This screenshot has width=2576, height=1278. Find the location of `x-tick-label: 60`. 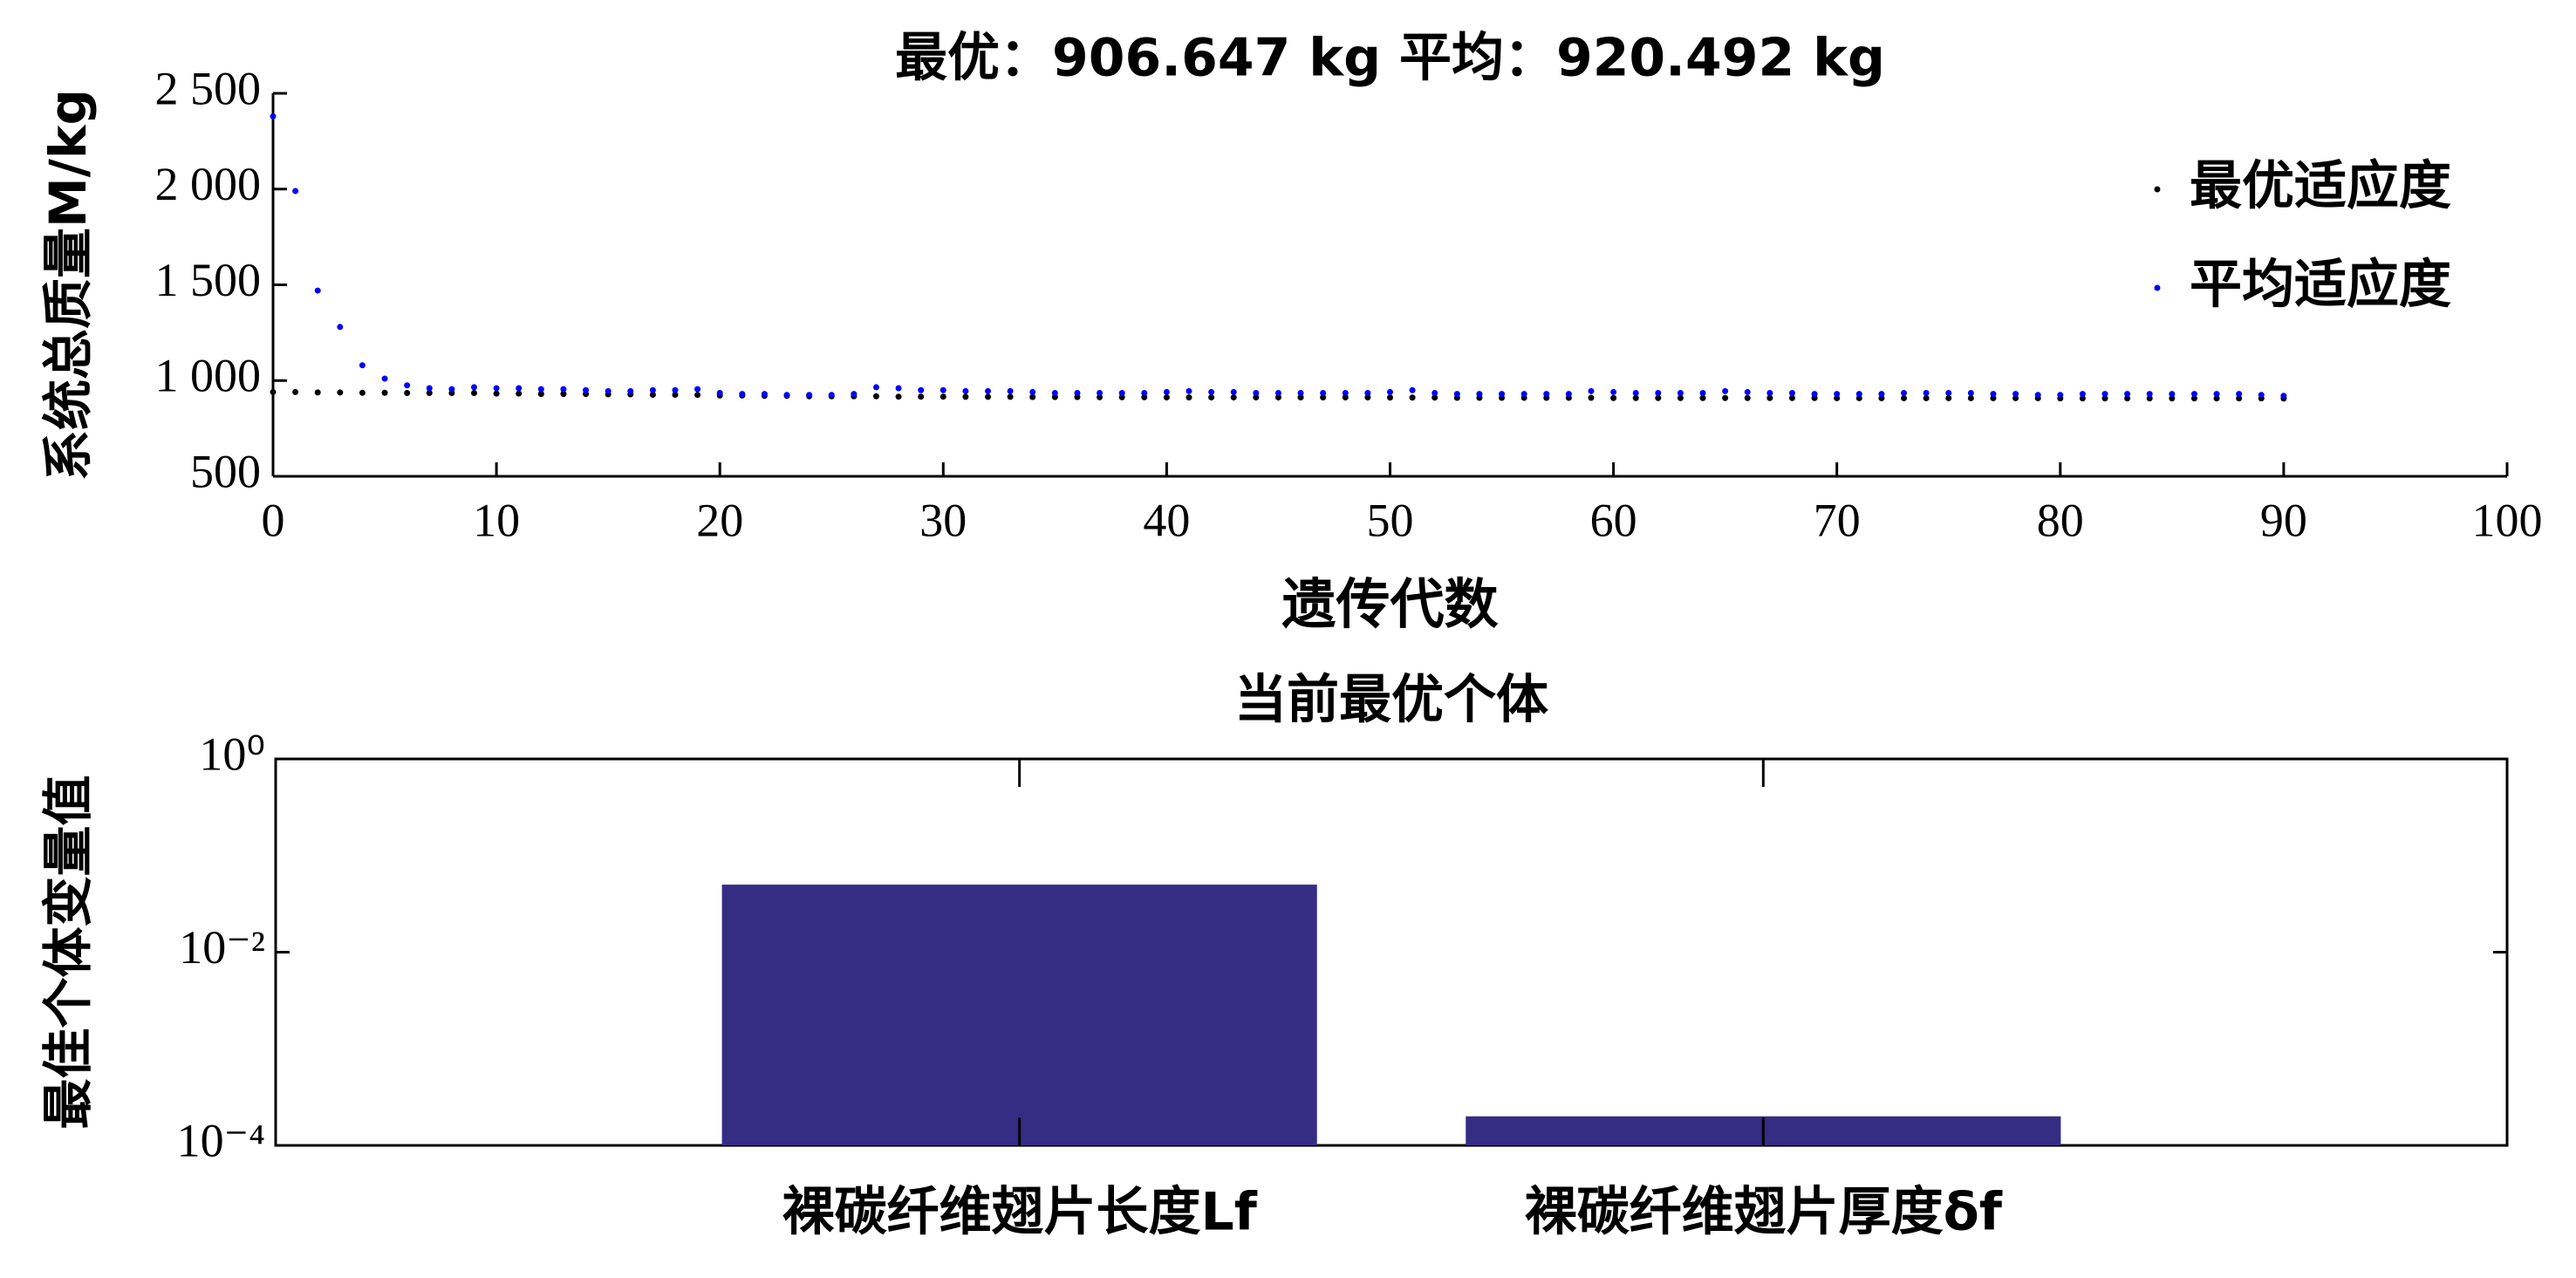

x-tick-label: 60 is located at coordinates (1613, 520).